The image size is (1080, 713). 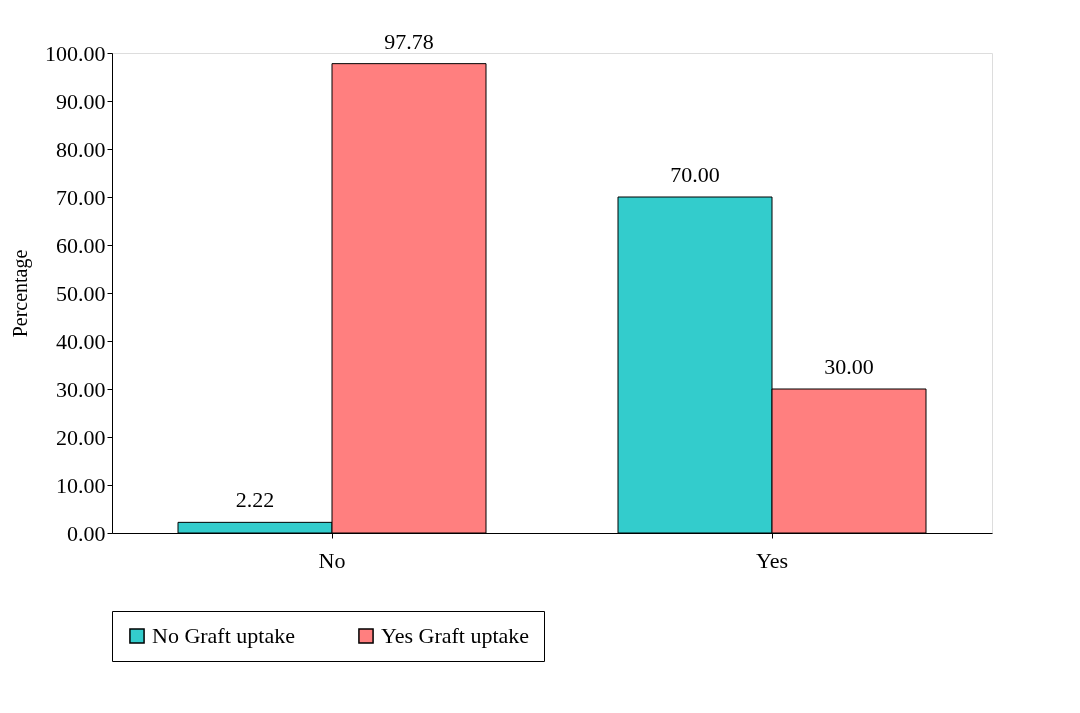 I want to click on y-tick-label: 100.00, so click(x=75, y=53).